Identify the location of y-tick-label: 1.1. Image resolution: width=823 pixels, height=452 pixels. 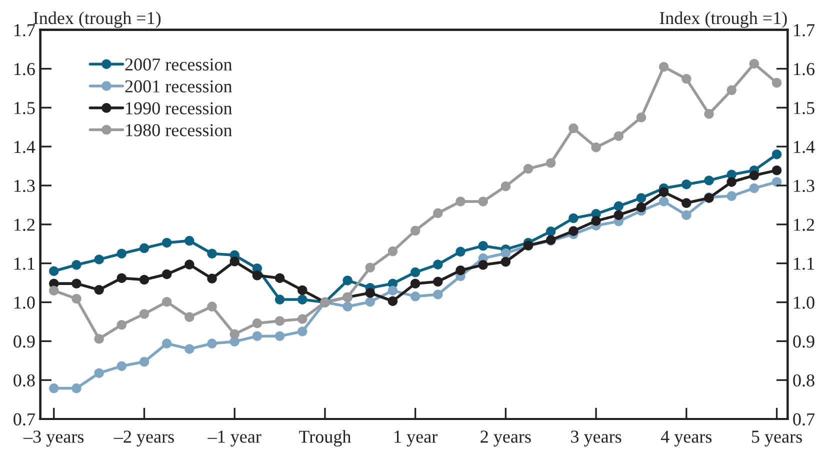
(24, 264).